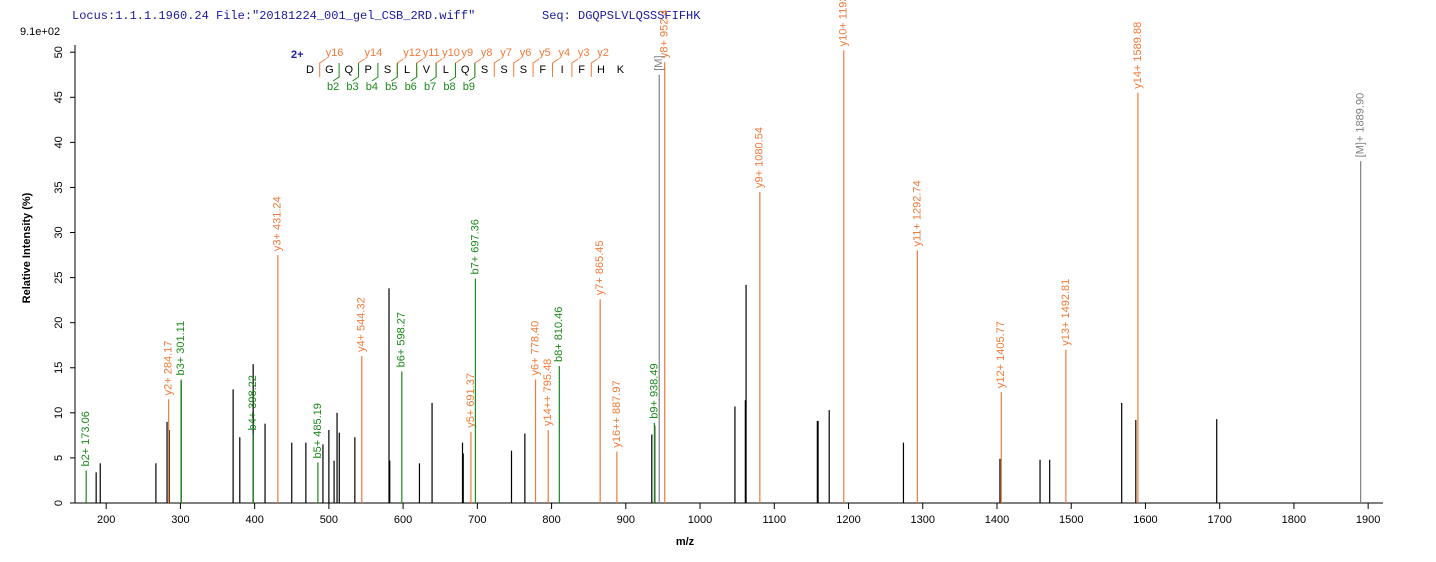 The image size is (1436, 562). Describe the element at coordinates (487, 53) in the screenshot. I see `y-ion: y8` at that location.